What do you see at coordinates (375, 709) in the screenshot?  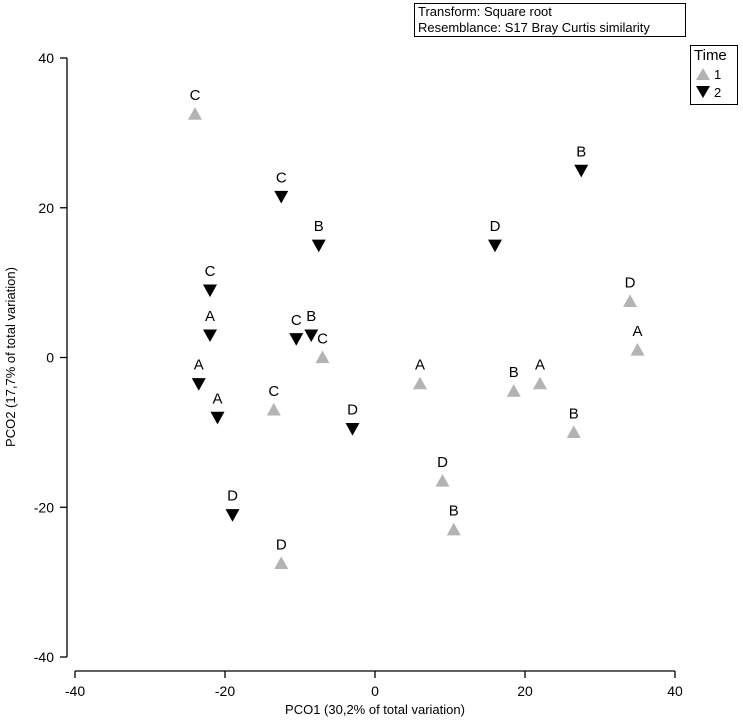 I see `x-axis-title: PCO1 (30,2% of total variation)` at bounding box center [375, 709].